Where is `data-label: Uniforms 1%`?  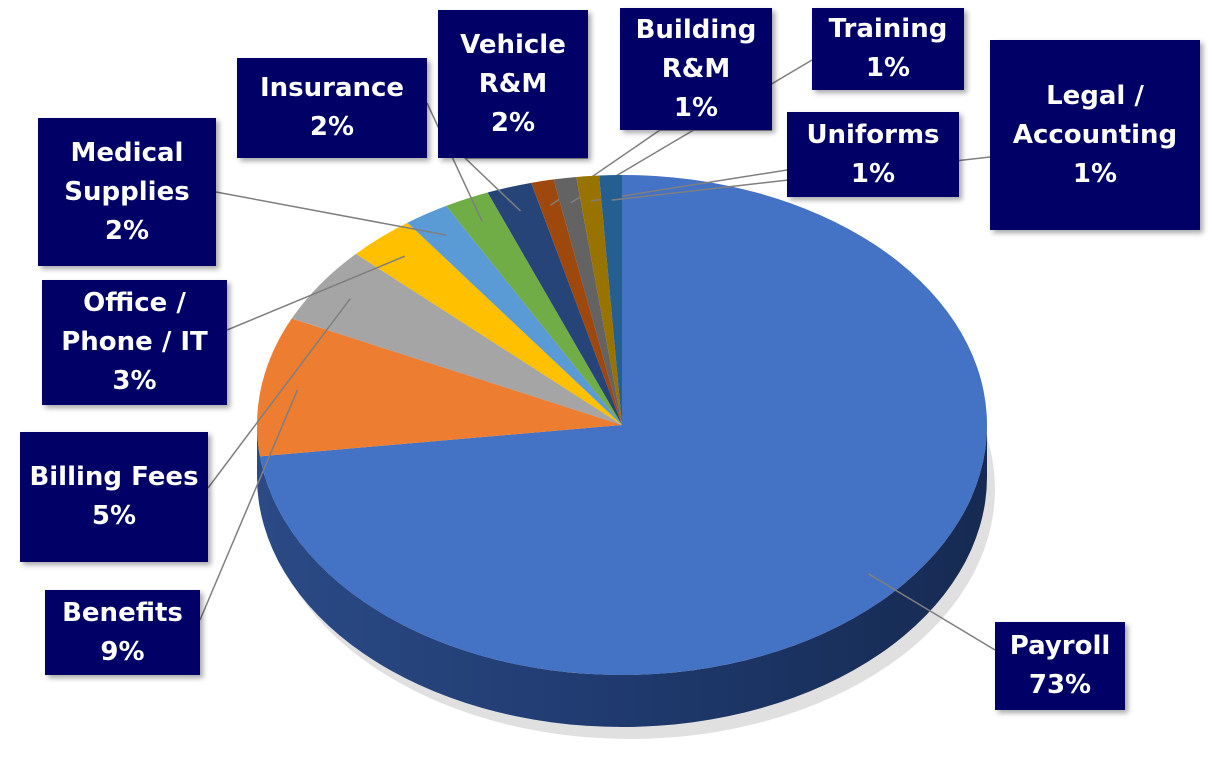 data-label: Uniforms 1% is located at coordinates (873, 154).